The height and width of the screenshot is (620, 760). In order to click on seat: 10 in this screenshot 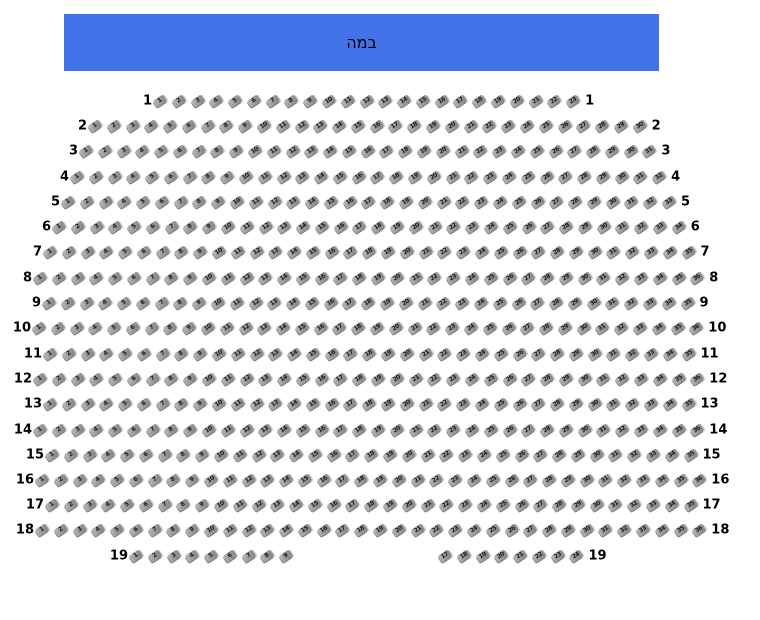, I will do `click(228, 227)`.